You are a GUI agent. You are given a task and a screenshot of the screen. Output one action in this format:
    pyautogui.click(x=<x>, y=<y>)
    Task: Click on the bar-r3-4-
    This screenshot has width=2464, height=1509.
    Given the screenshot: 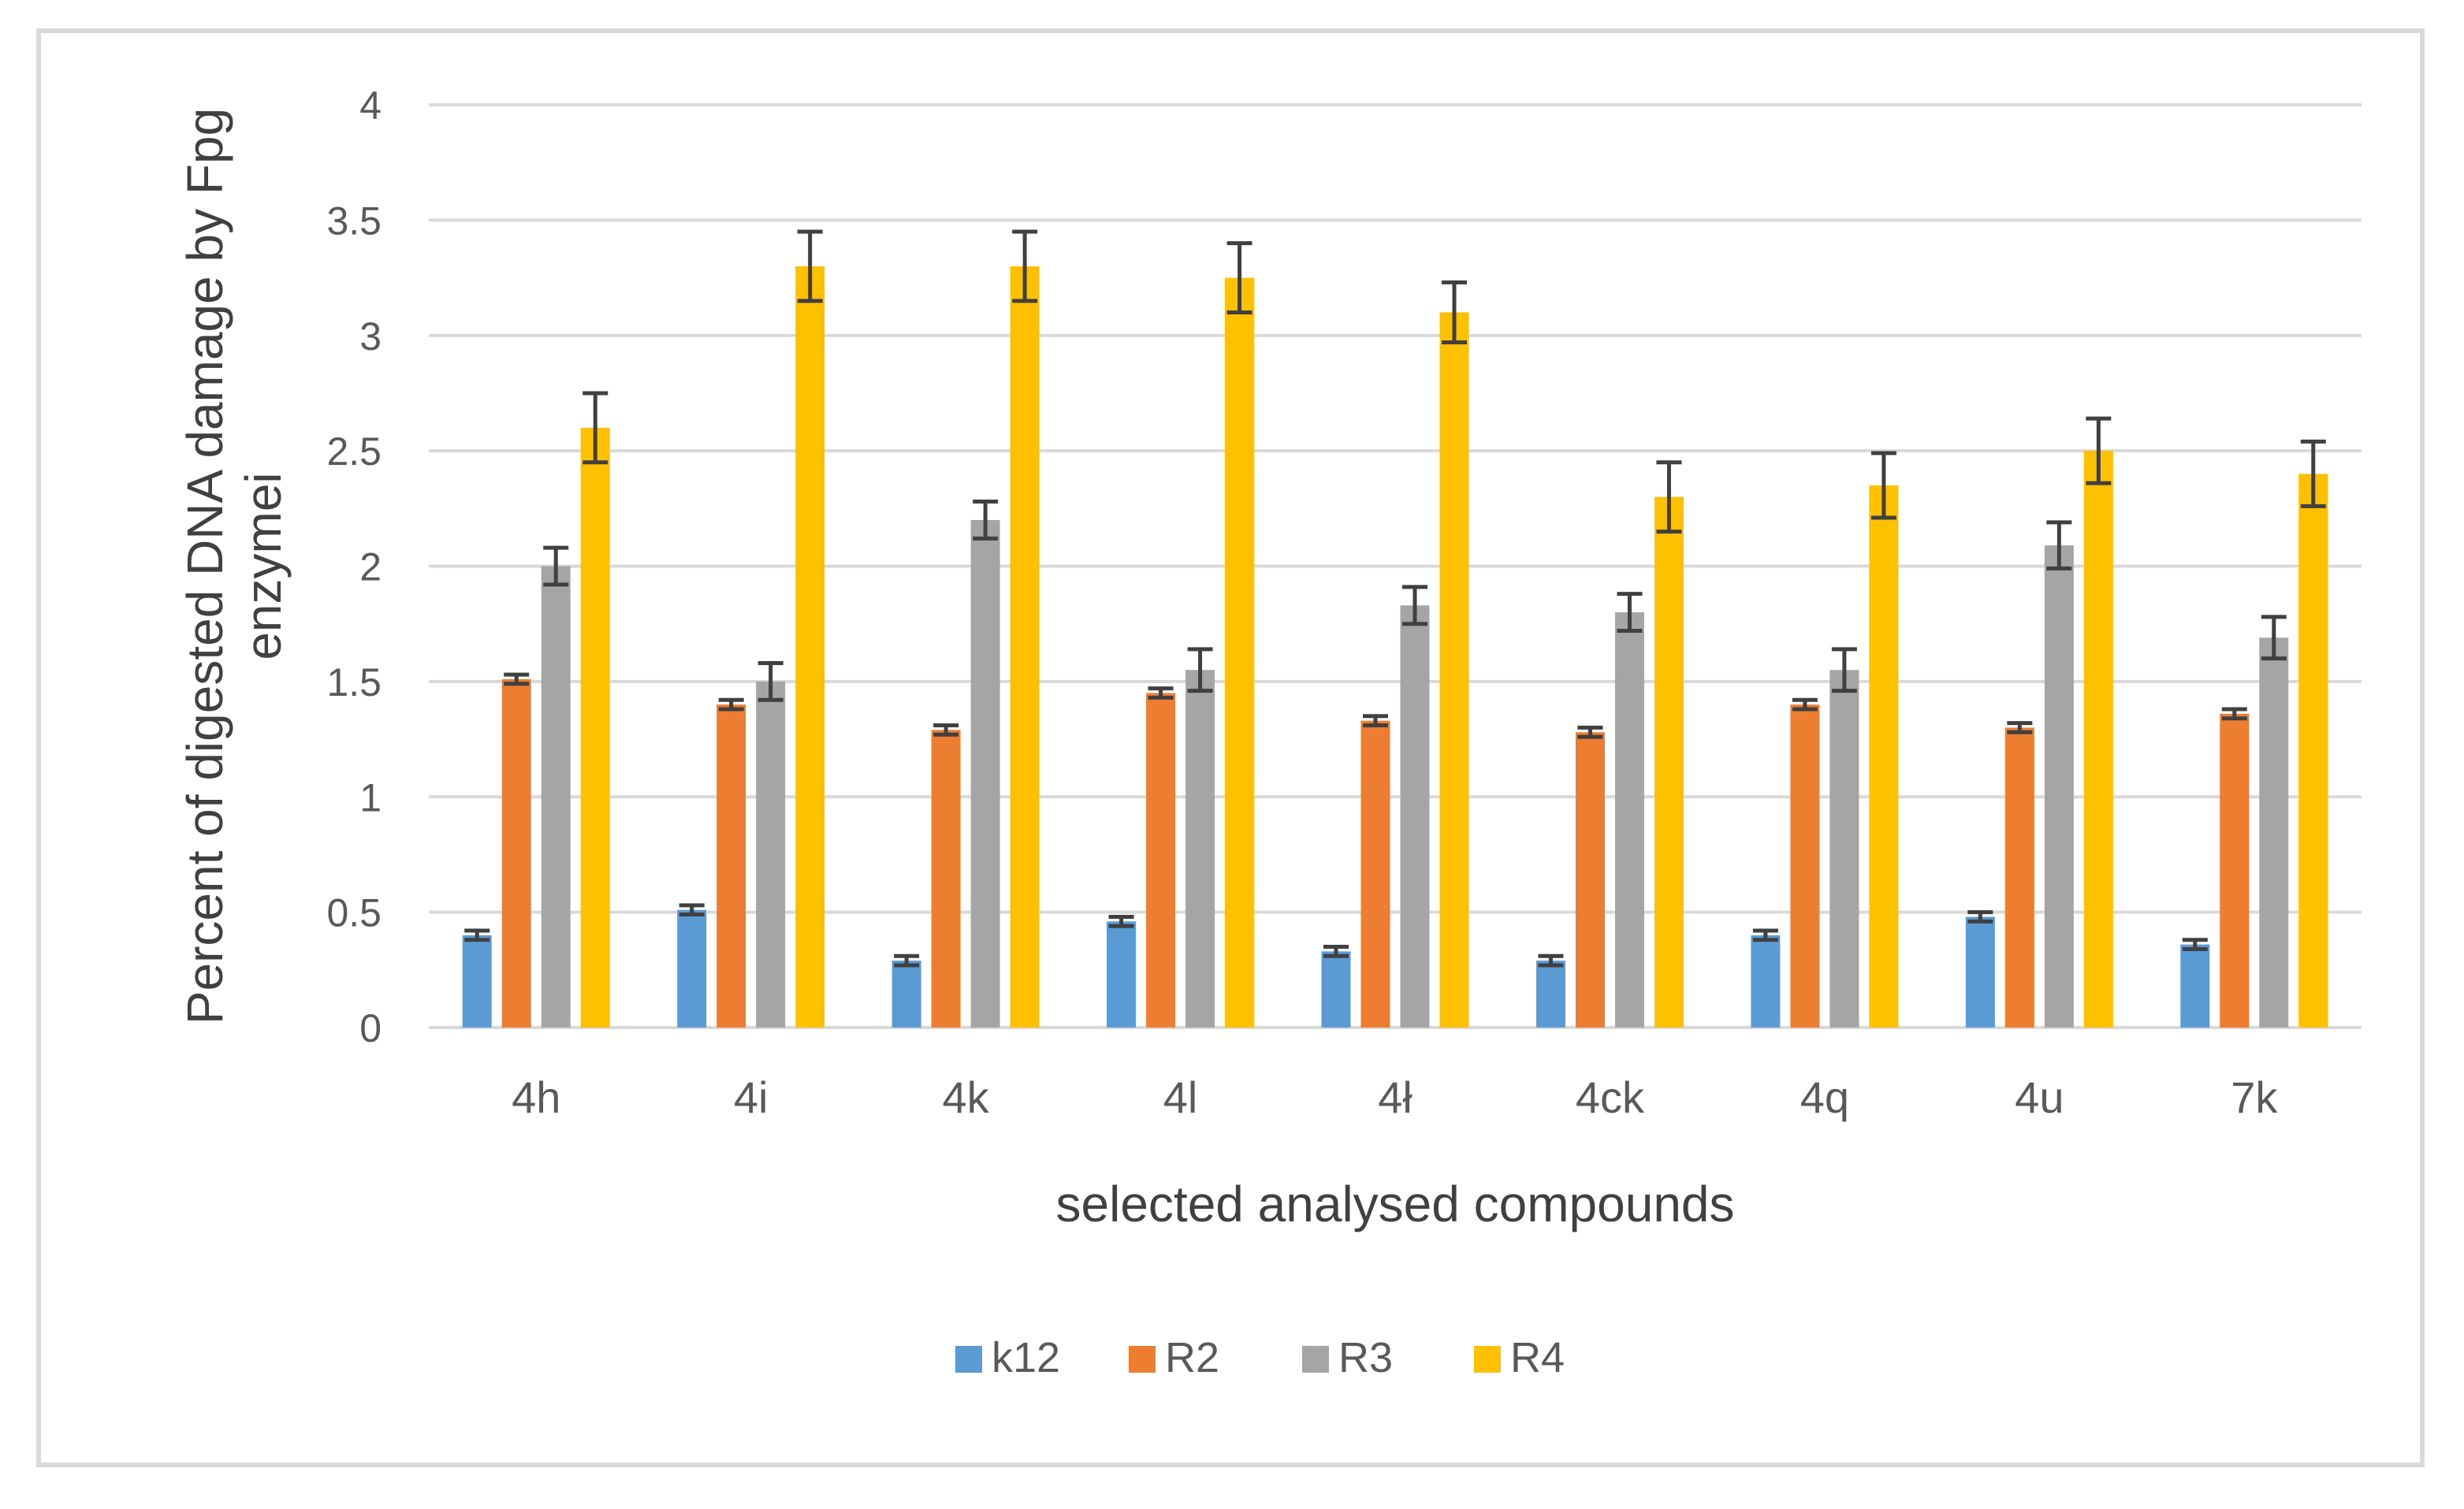 What is the action you would take?
    pyautogui.click(x=1415, y=817)
    